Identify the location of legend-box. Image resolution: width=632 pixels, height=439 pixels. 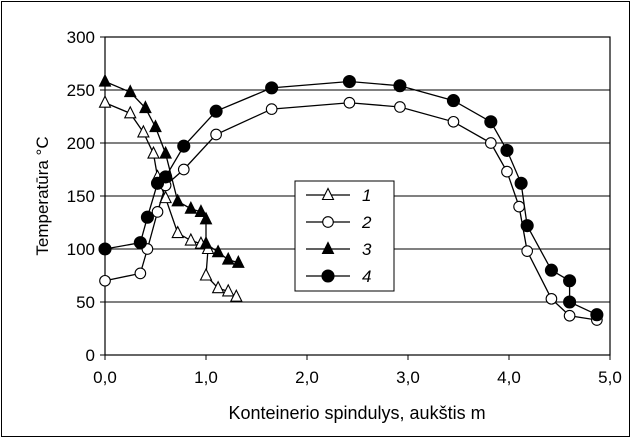
(344, 236).